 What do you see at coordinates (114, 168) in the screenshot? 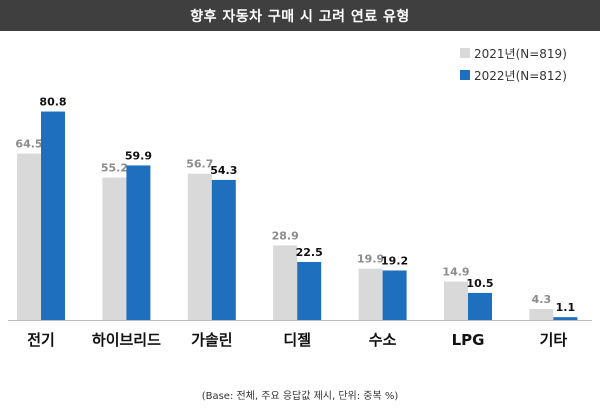
I see `data-label-2021: 55.2` at bounding box center [114, 168].